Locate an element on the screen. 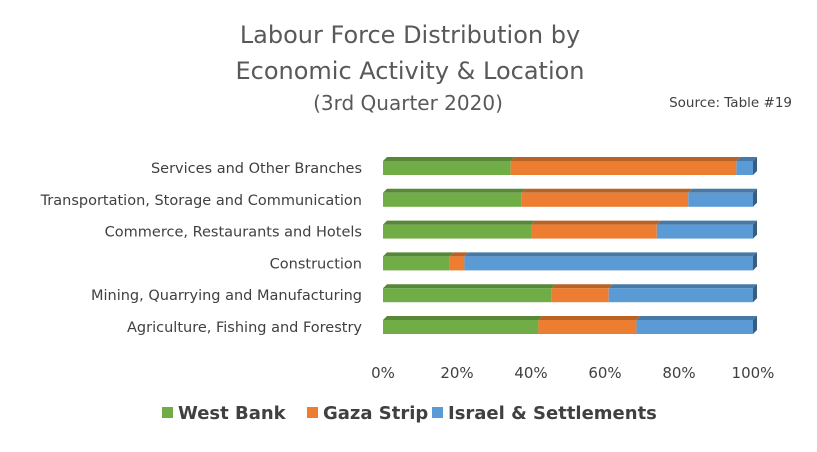 This screenshot has height=452, width=817. legend-item: West Bank is located at coordinates (224, 413).